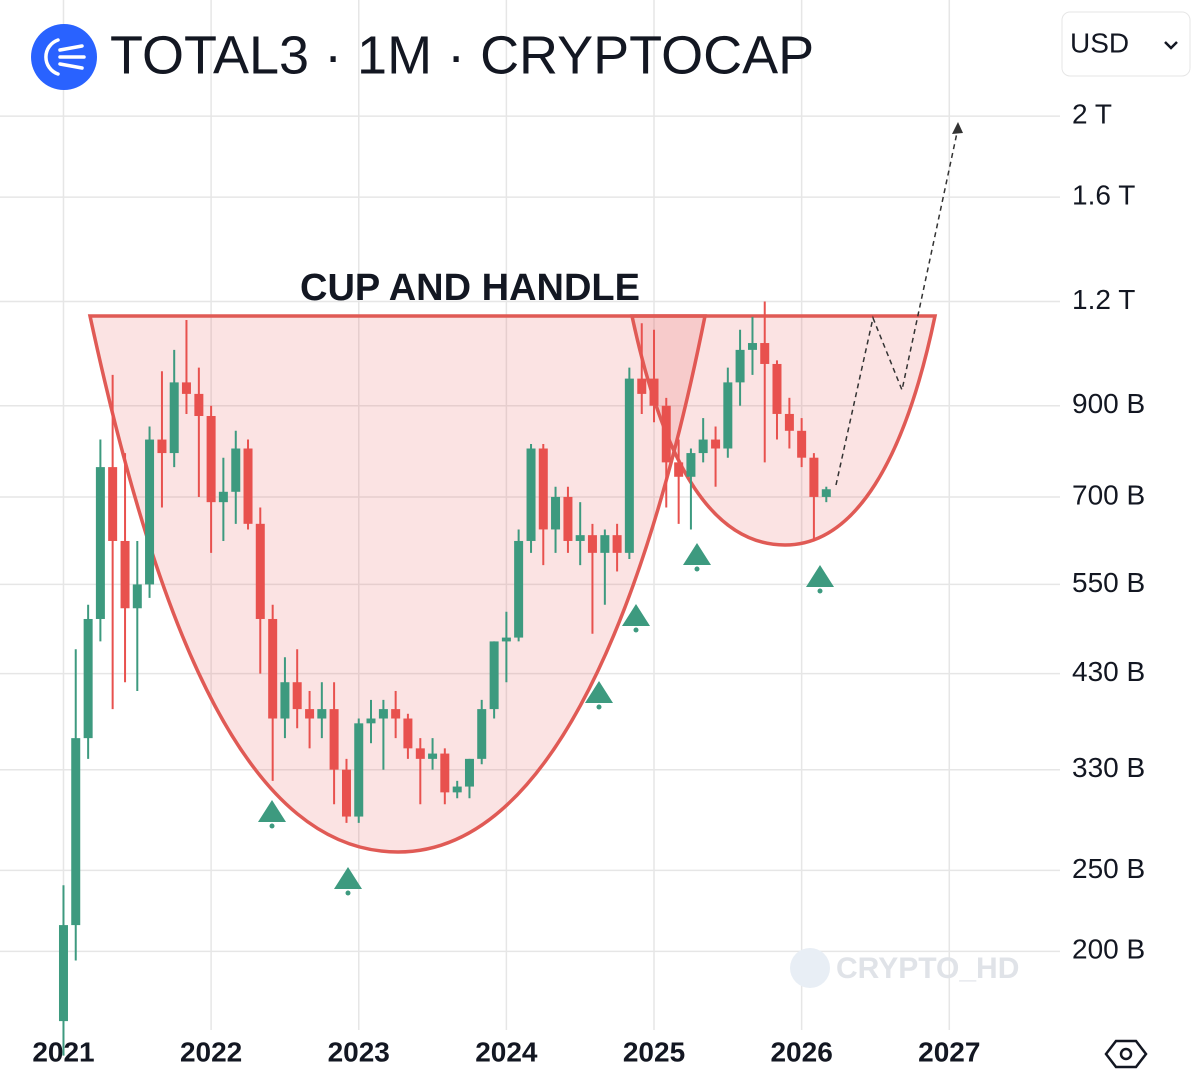 This screenshot has width=1200, height=1090. I want to click on projection-line, so click(897, 306).